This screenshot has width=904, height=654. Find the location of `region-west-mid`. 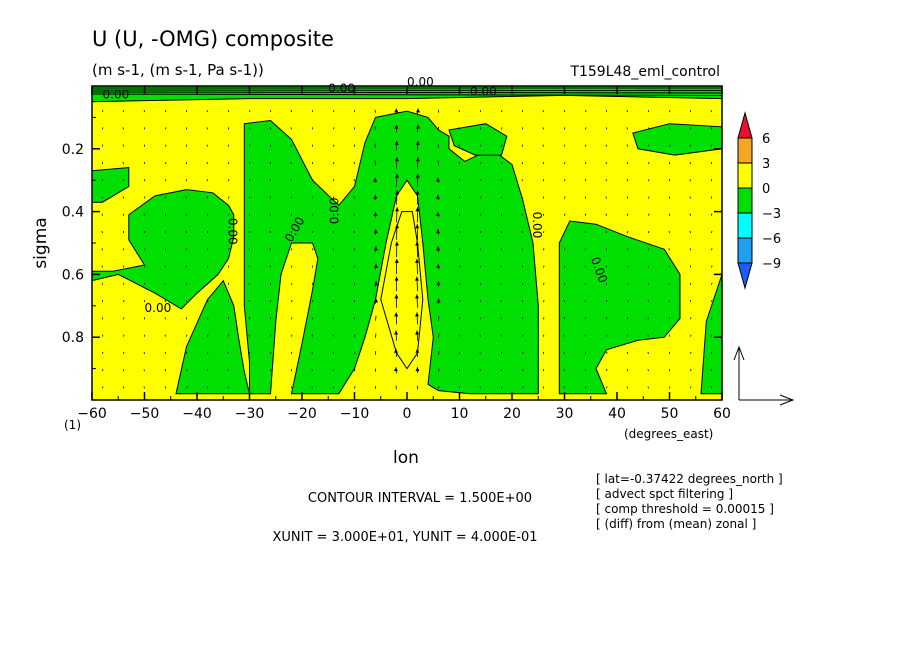

region-west-mid is located at coordinates (213, 337).